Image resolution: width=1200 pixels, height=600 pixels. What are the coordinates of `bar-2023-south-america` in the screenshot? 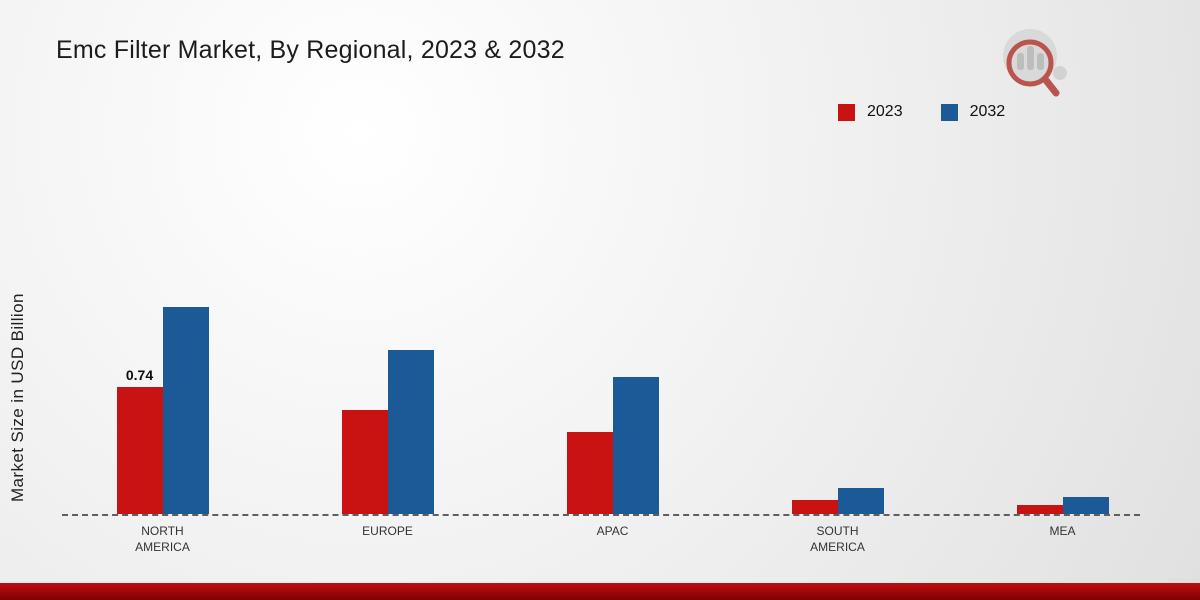 It's located at (814, 507).